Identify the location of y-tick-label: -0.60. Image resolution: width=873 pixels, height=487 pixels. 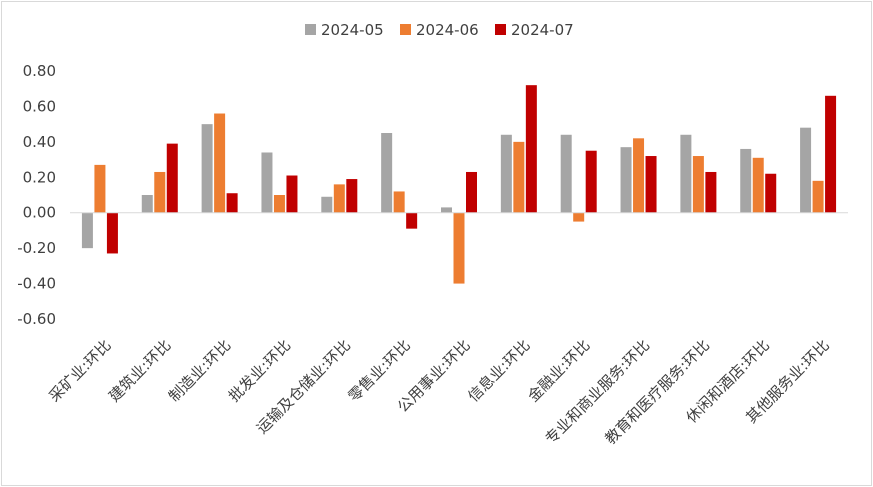
(36, 319).